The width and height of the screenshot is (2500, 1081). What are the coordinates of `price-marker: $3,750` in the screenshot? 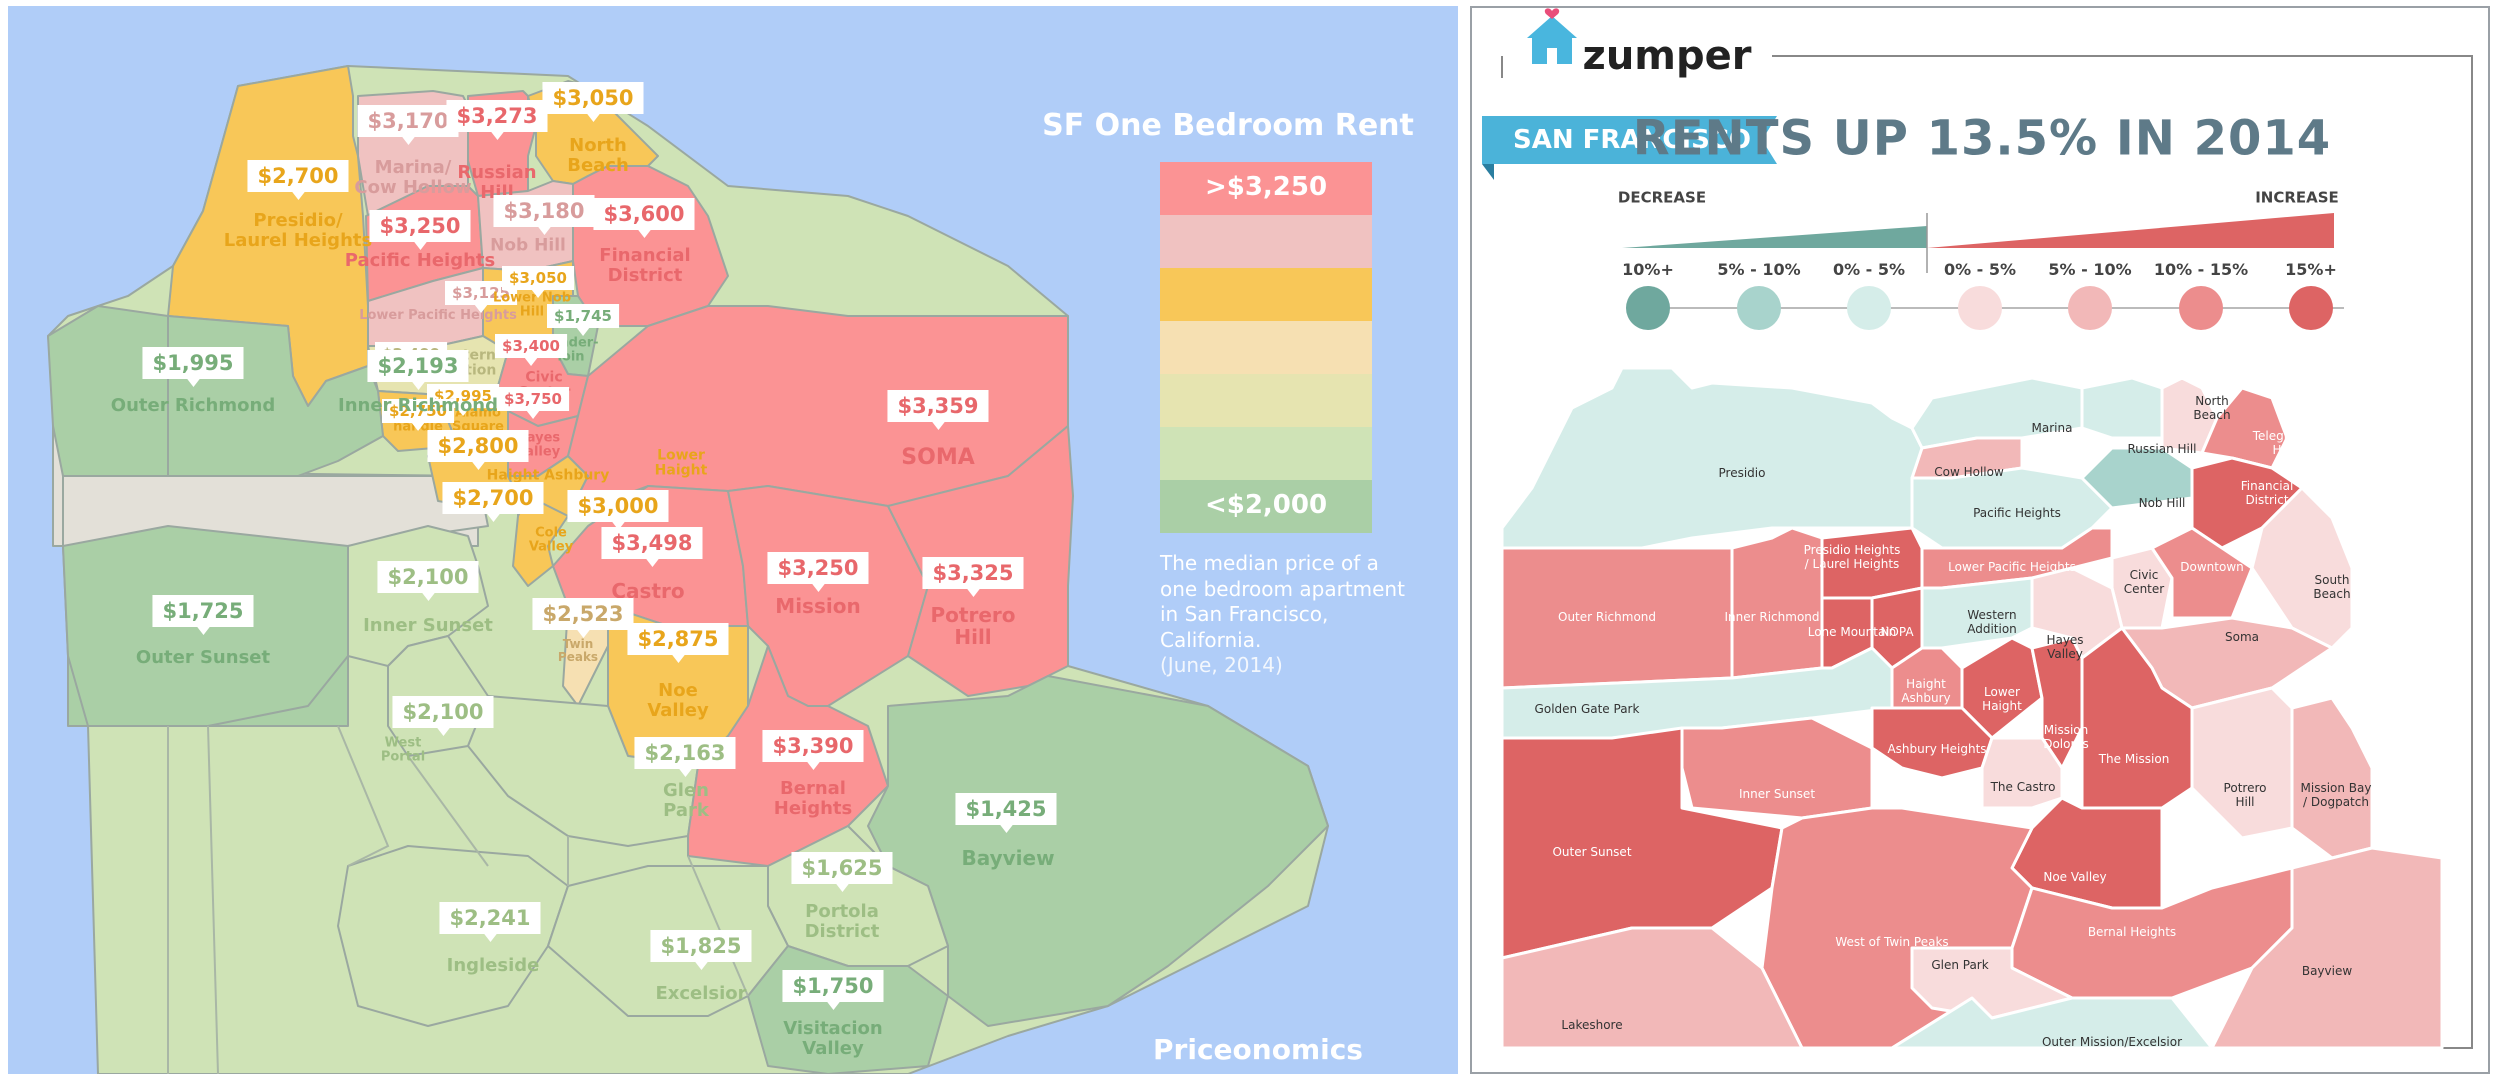 It's located at (533, 403).